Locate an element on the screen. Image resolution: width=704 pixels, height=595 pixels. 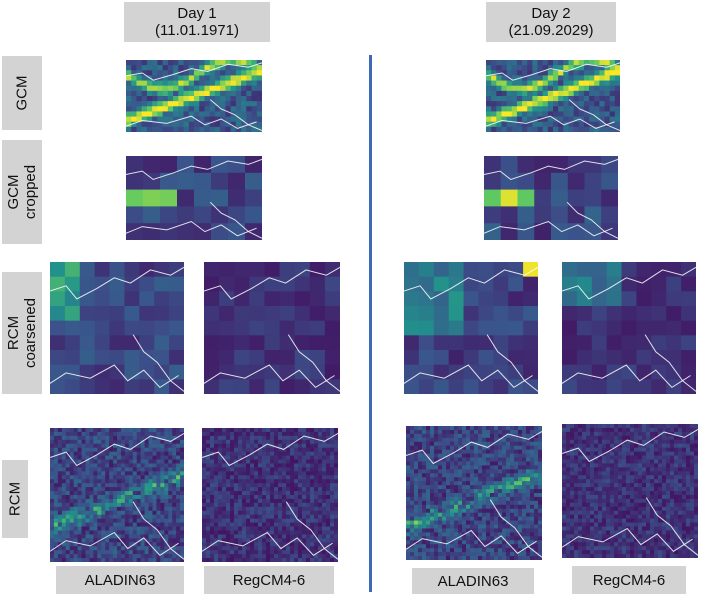
rcm-coarsened-aladin63-day1 is located at coordinates (117, 328).